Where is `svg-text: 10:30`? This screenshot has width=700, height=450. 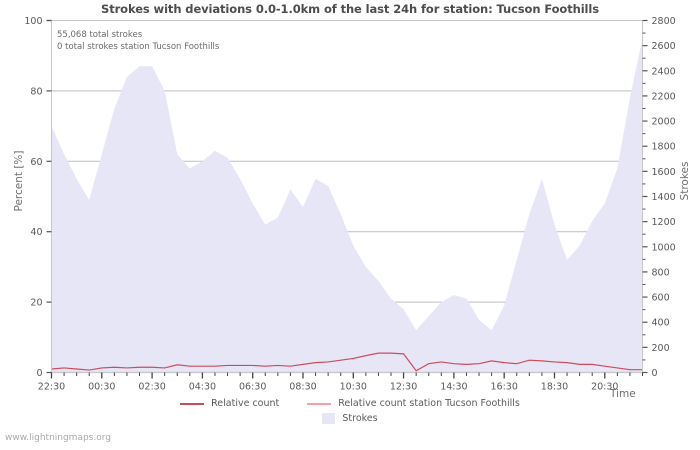 svg-text: 10:30 is located at coordinates (353, 387).